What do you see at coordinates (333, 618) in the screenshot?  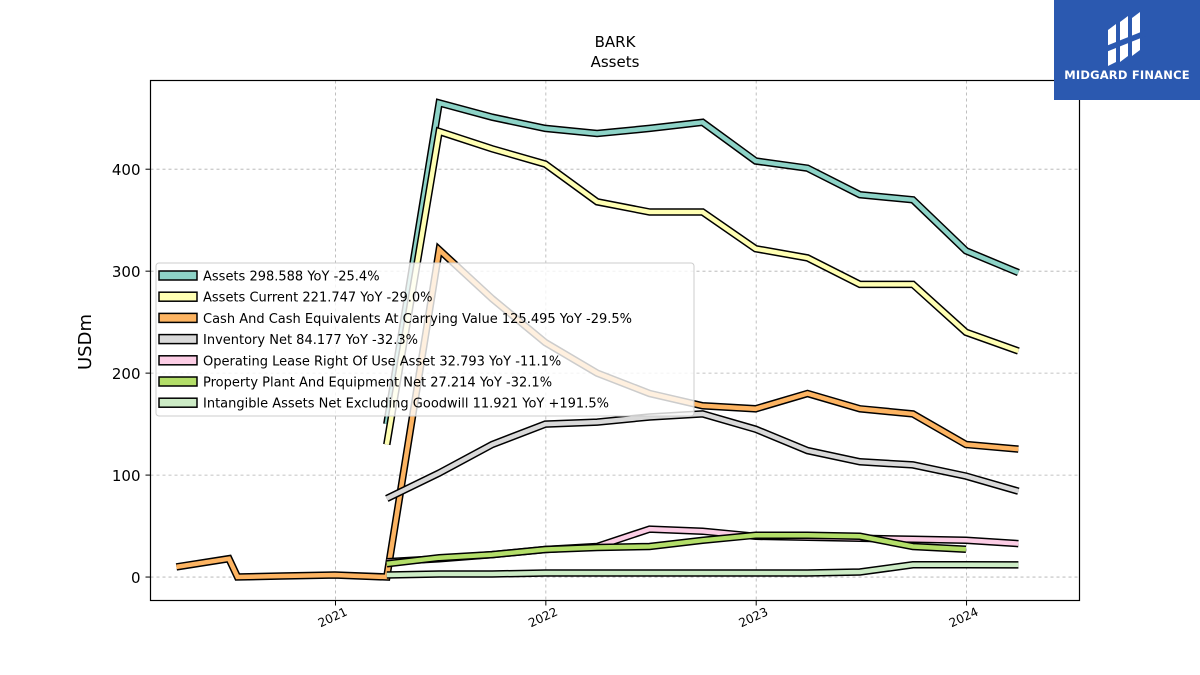 I see `x-tick-label: 2021` at bounding box center [333, 618].